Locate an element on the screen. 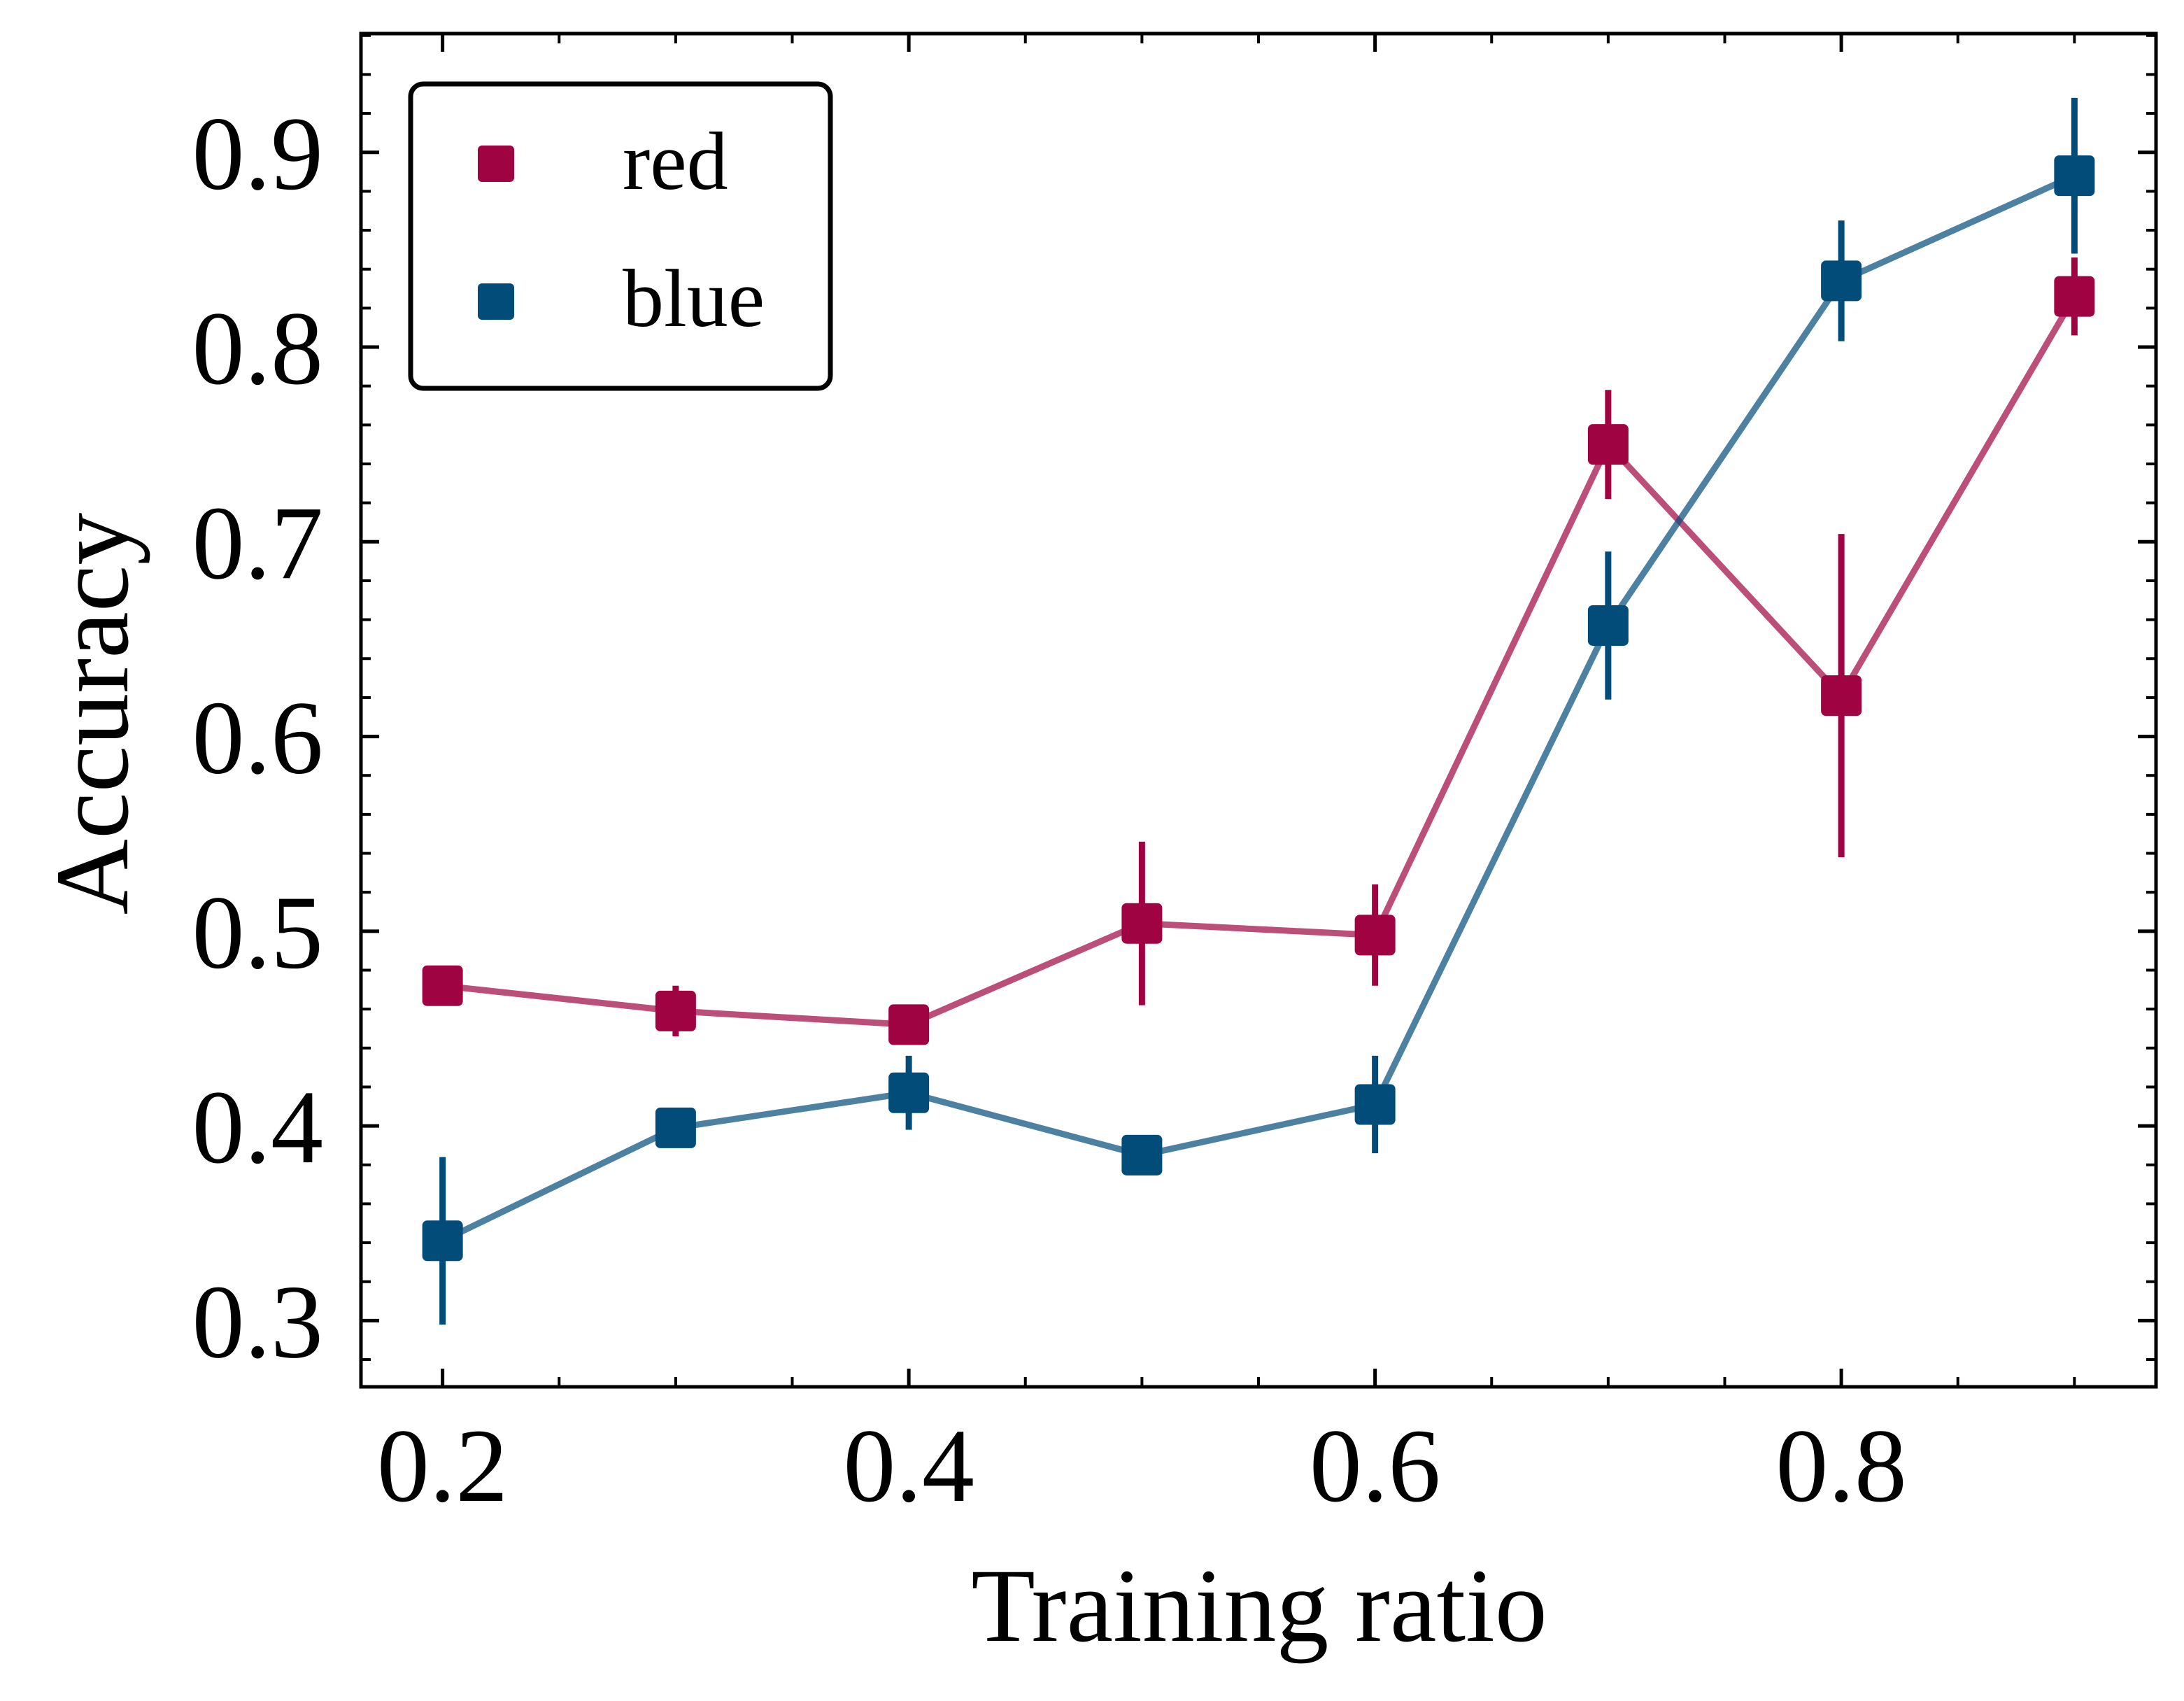 Image resolution: width=2184 pixels, height=1701 pixels. legend-label-red: red is located at coordinates (675, 161).